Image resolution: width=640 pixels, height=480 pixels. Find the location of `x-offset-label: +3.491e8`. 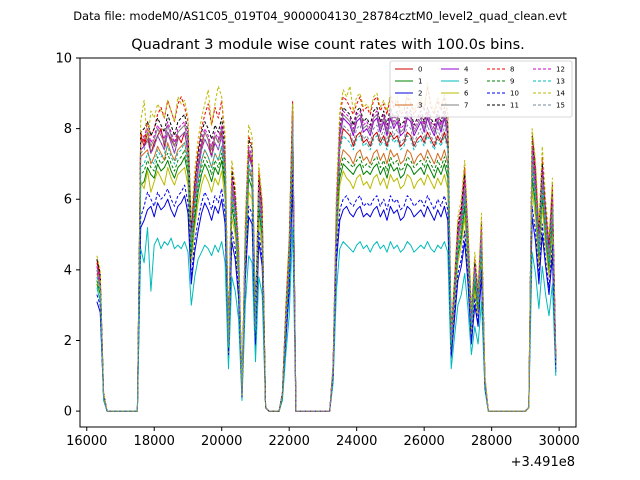

x-offset-label: +3.491e8 is located at coordinates (543, 462).